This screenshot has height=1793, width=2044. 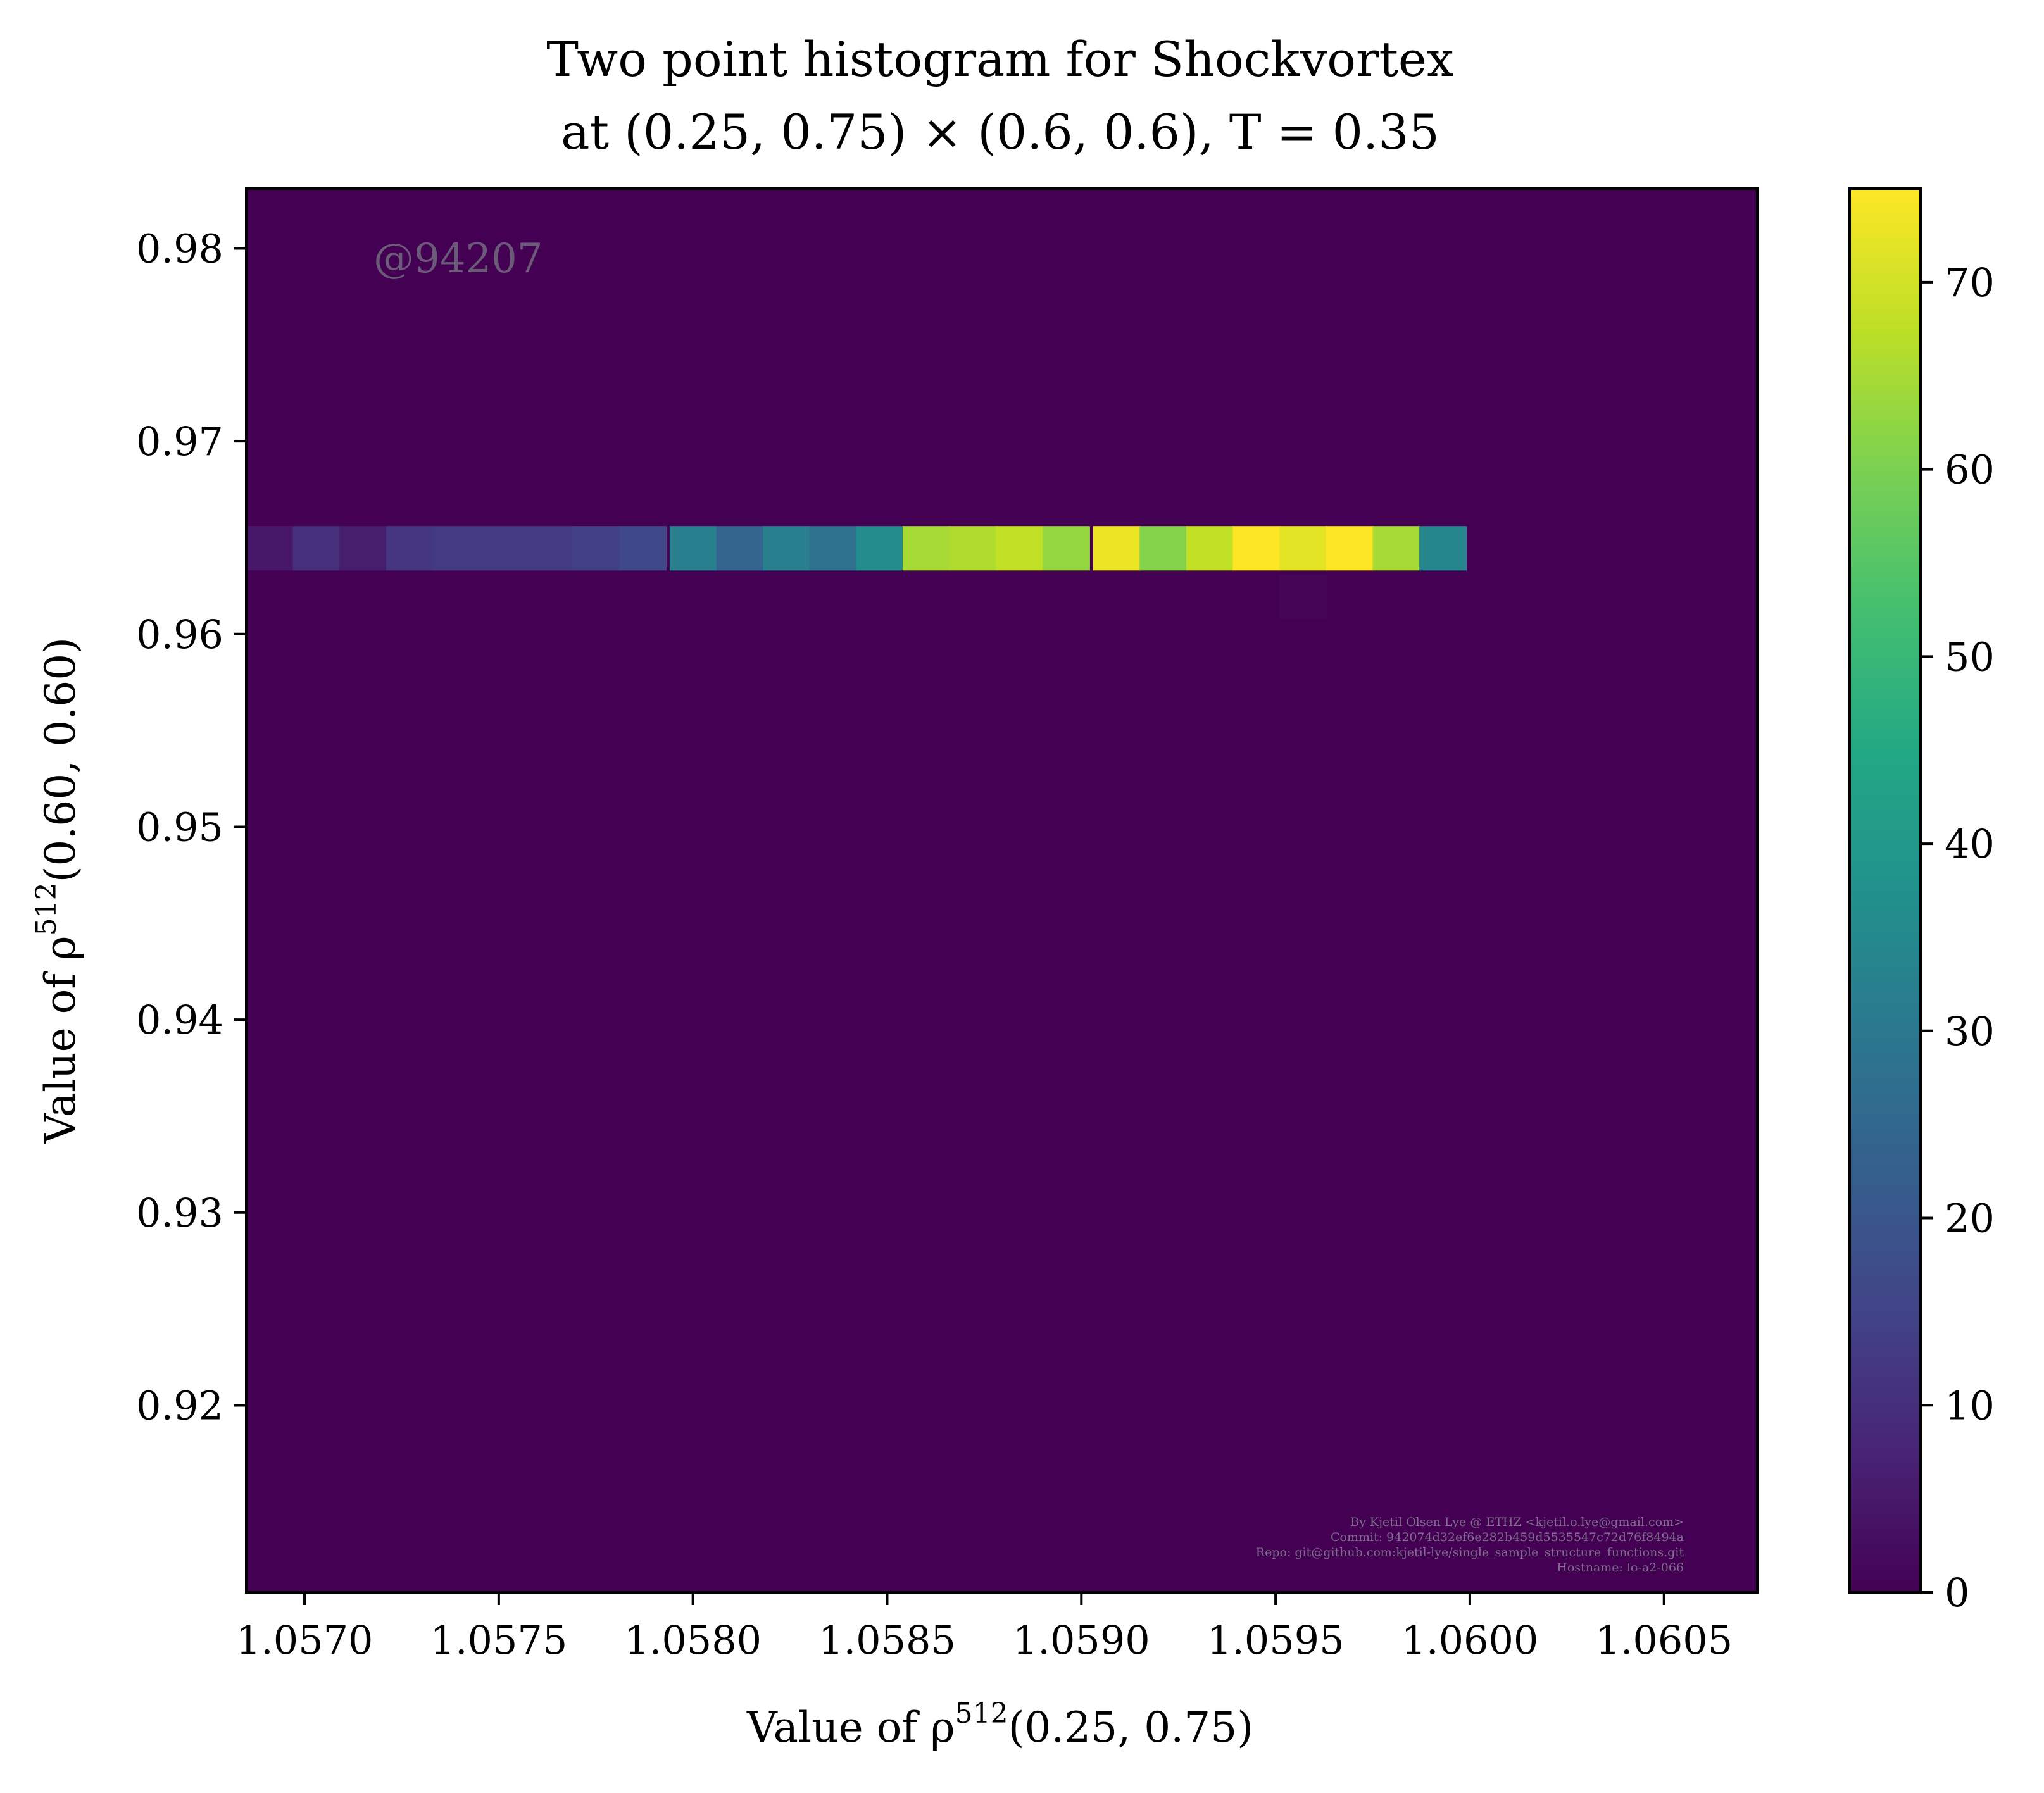 I want to click on y-axis-label-sup: 512, so click(x=46, y=908).